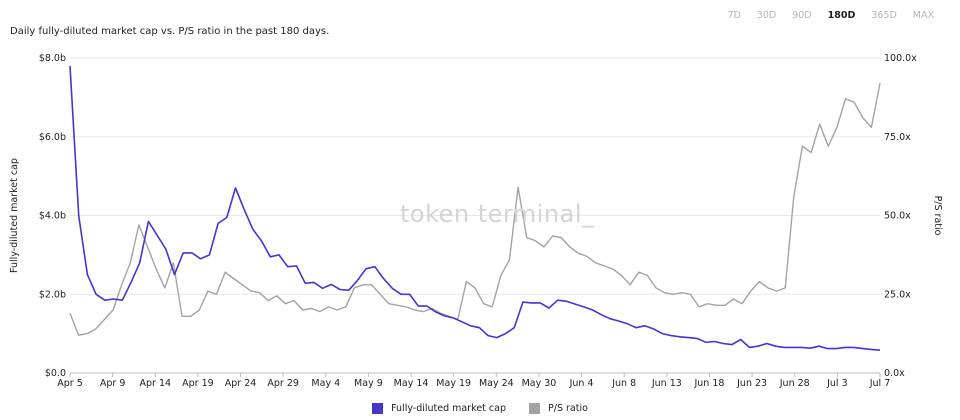 Image resolution: width=960 pixels, height=420 pixels. I want to click on watermark-logo: token terminal_, so click(497, 214).